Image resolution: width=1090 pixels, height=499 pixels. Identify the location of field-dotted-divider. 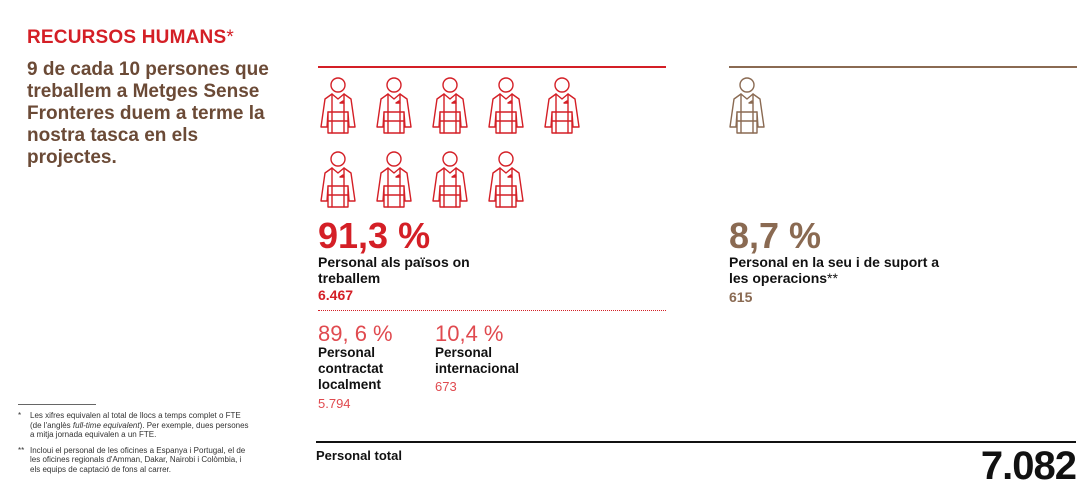
(492, 310).